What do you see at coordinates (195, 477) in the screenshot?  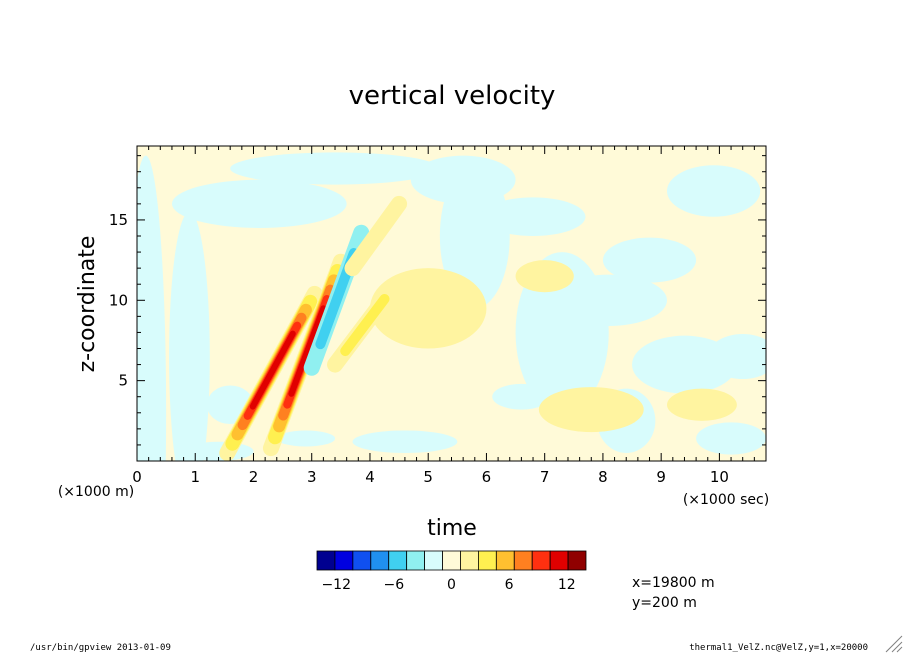 I see `x-tick-label: 1` at bounding box center [195, 477].